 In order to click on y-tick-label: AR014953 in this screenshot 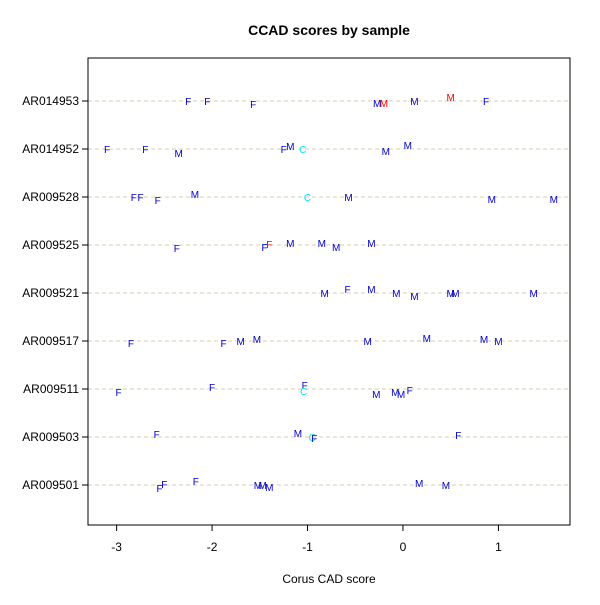, I will do `click(50, 101)`.